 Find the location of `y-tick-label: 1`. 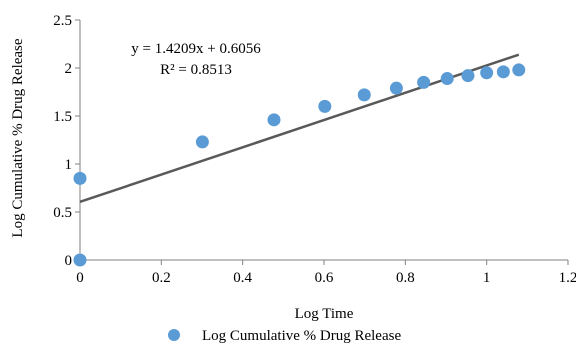

y-tick-label: 1 is located at coordinates (69, 165).